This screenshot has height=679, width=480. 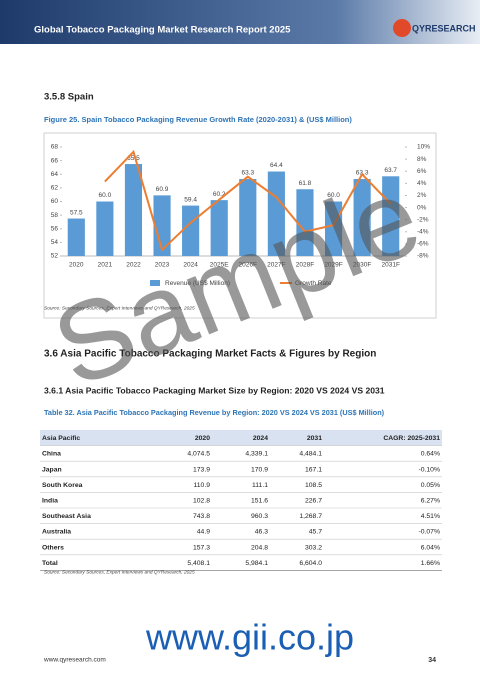 I want to click on y2-tick-label: -4%, so click(x=423, y=231).